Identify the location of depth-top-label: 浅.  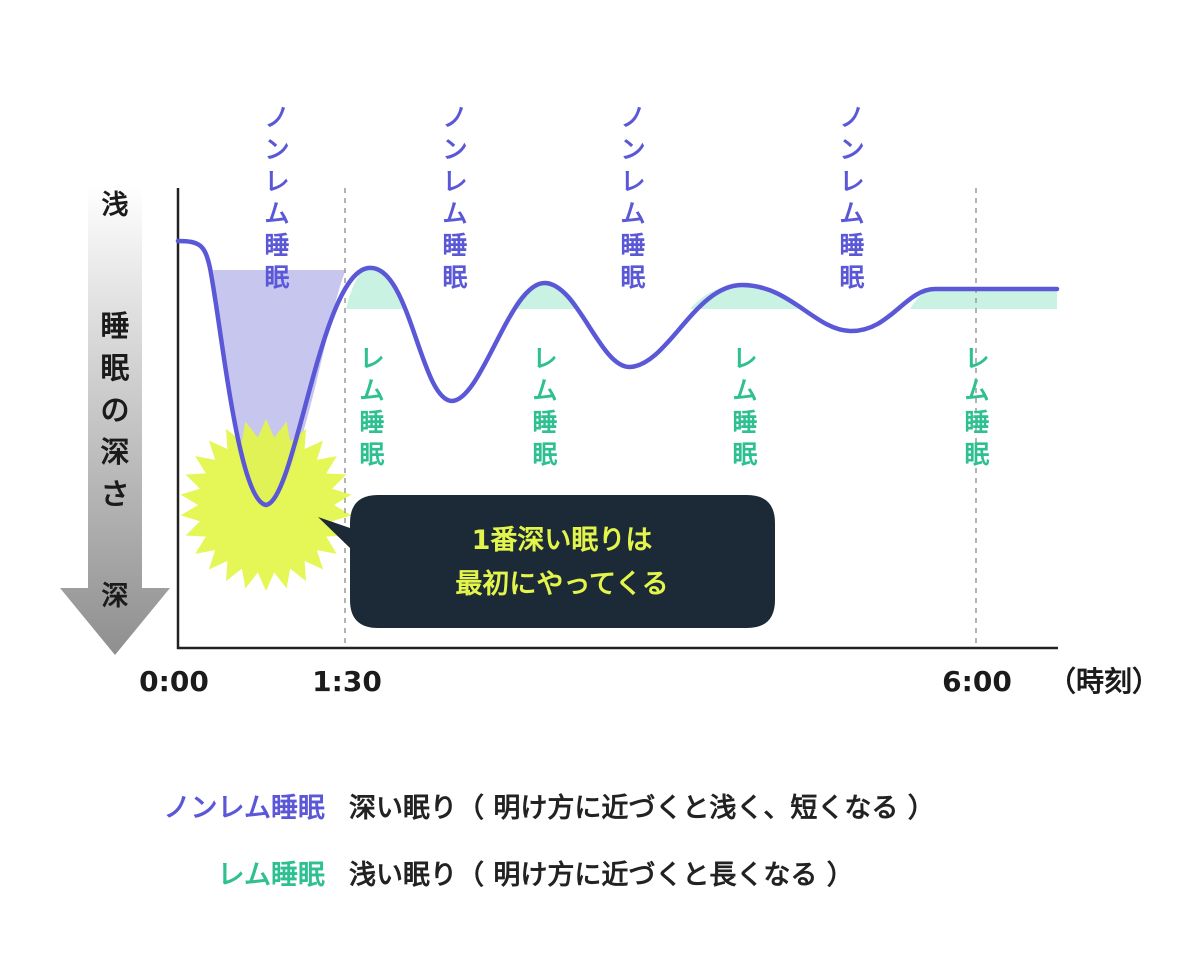
(115, 205).